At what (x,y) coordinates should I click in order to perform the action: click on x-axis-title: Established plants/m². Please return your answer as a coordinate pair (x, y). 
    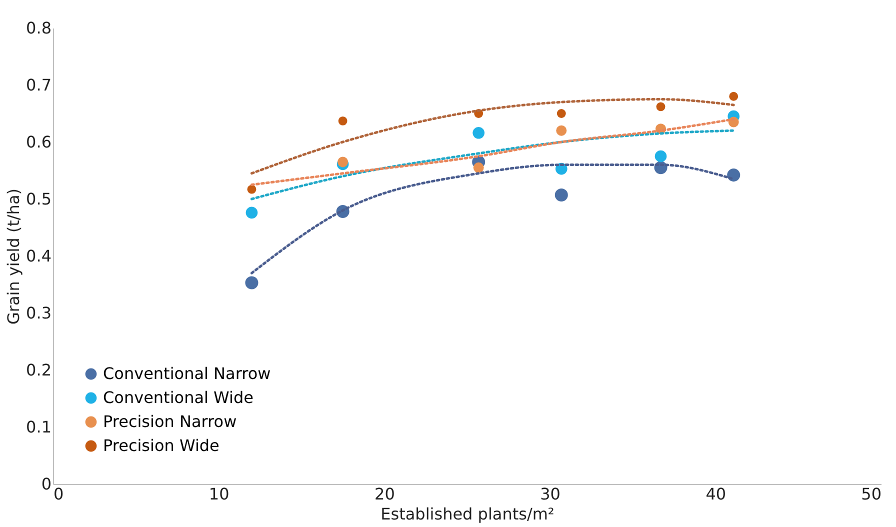
    Looking at the image, I should click on (467, 514).